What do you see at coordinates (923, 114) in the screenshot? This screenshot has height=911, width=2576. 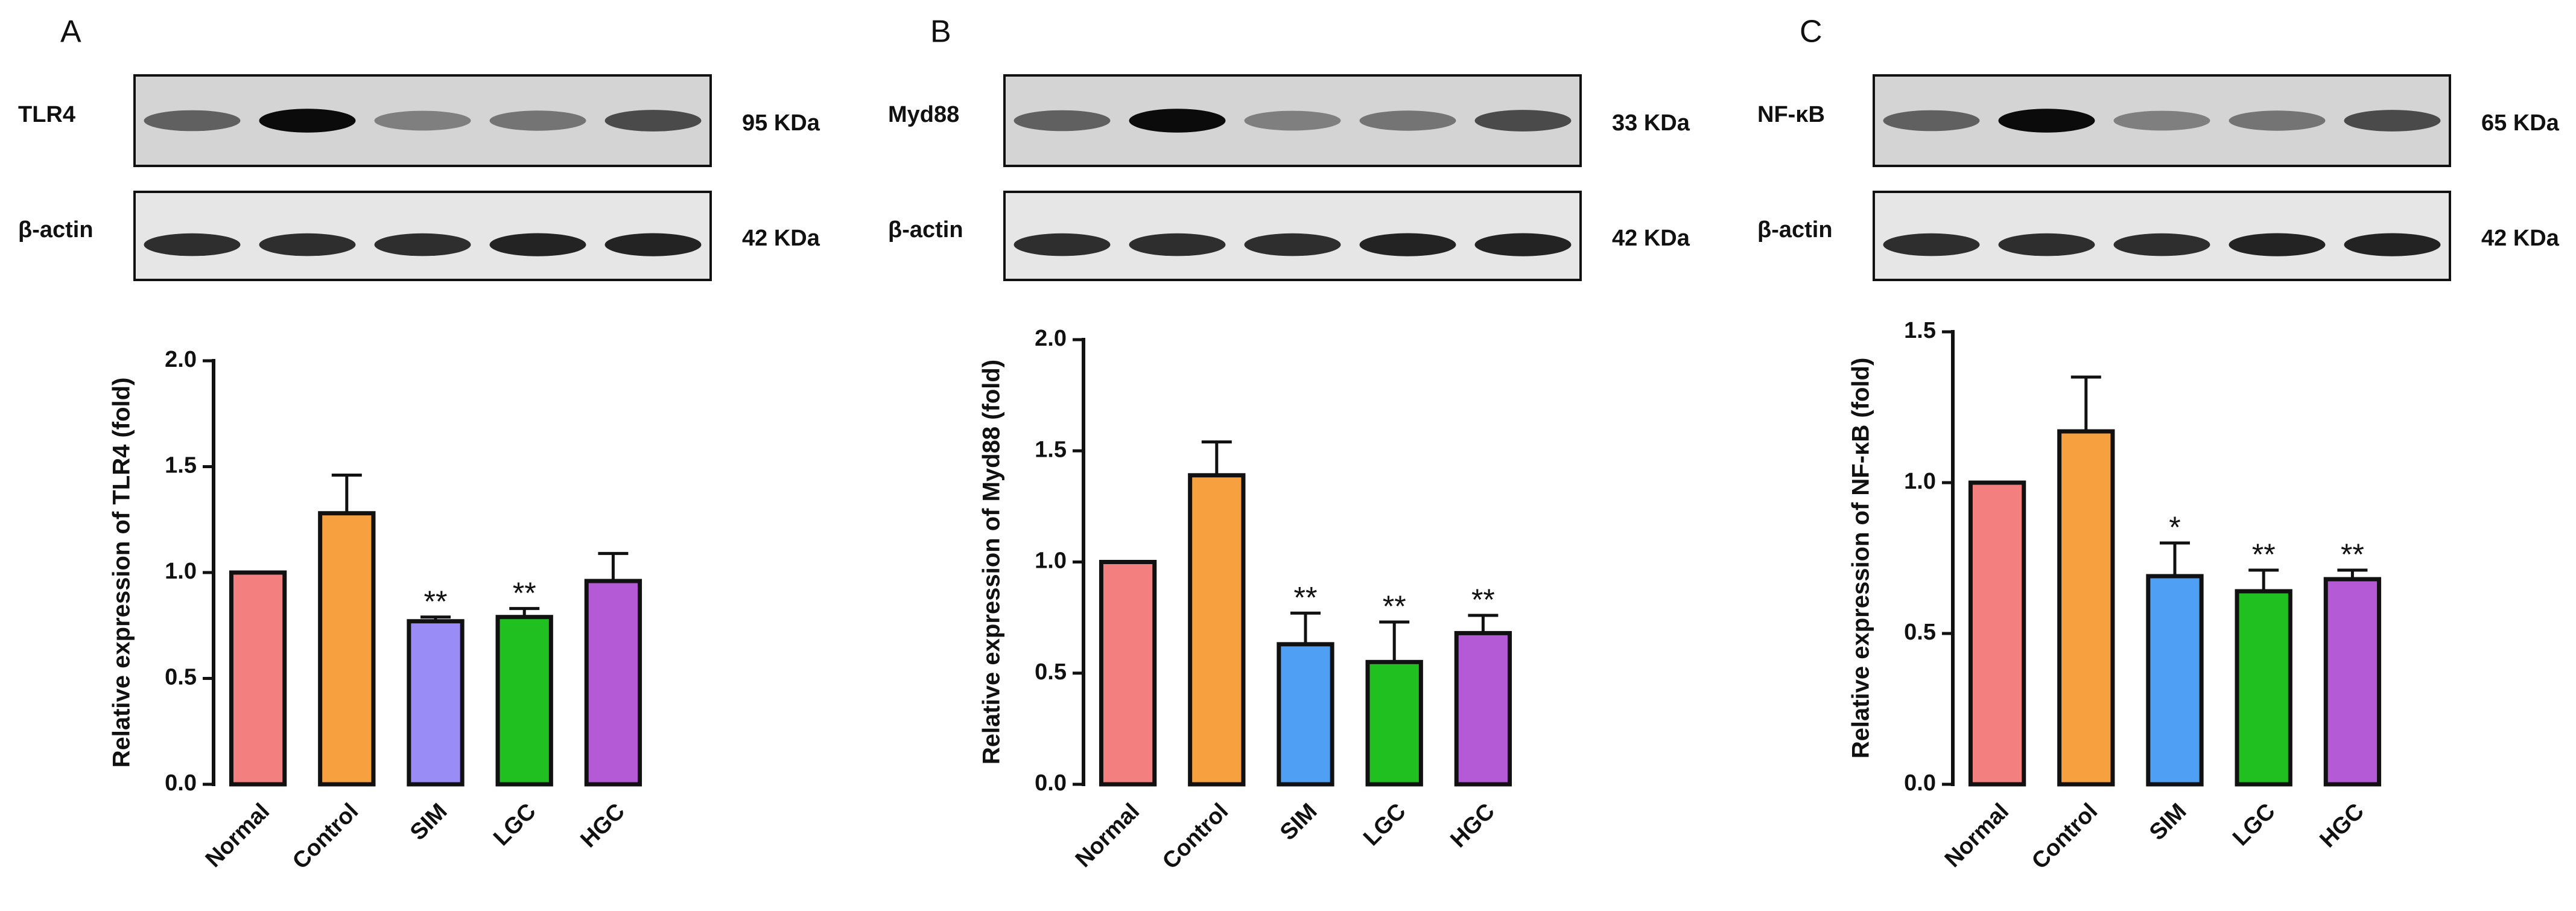 I see `blot-label: Myd88` at bounding box center [923, 114].